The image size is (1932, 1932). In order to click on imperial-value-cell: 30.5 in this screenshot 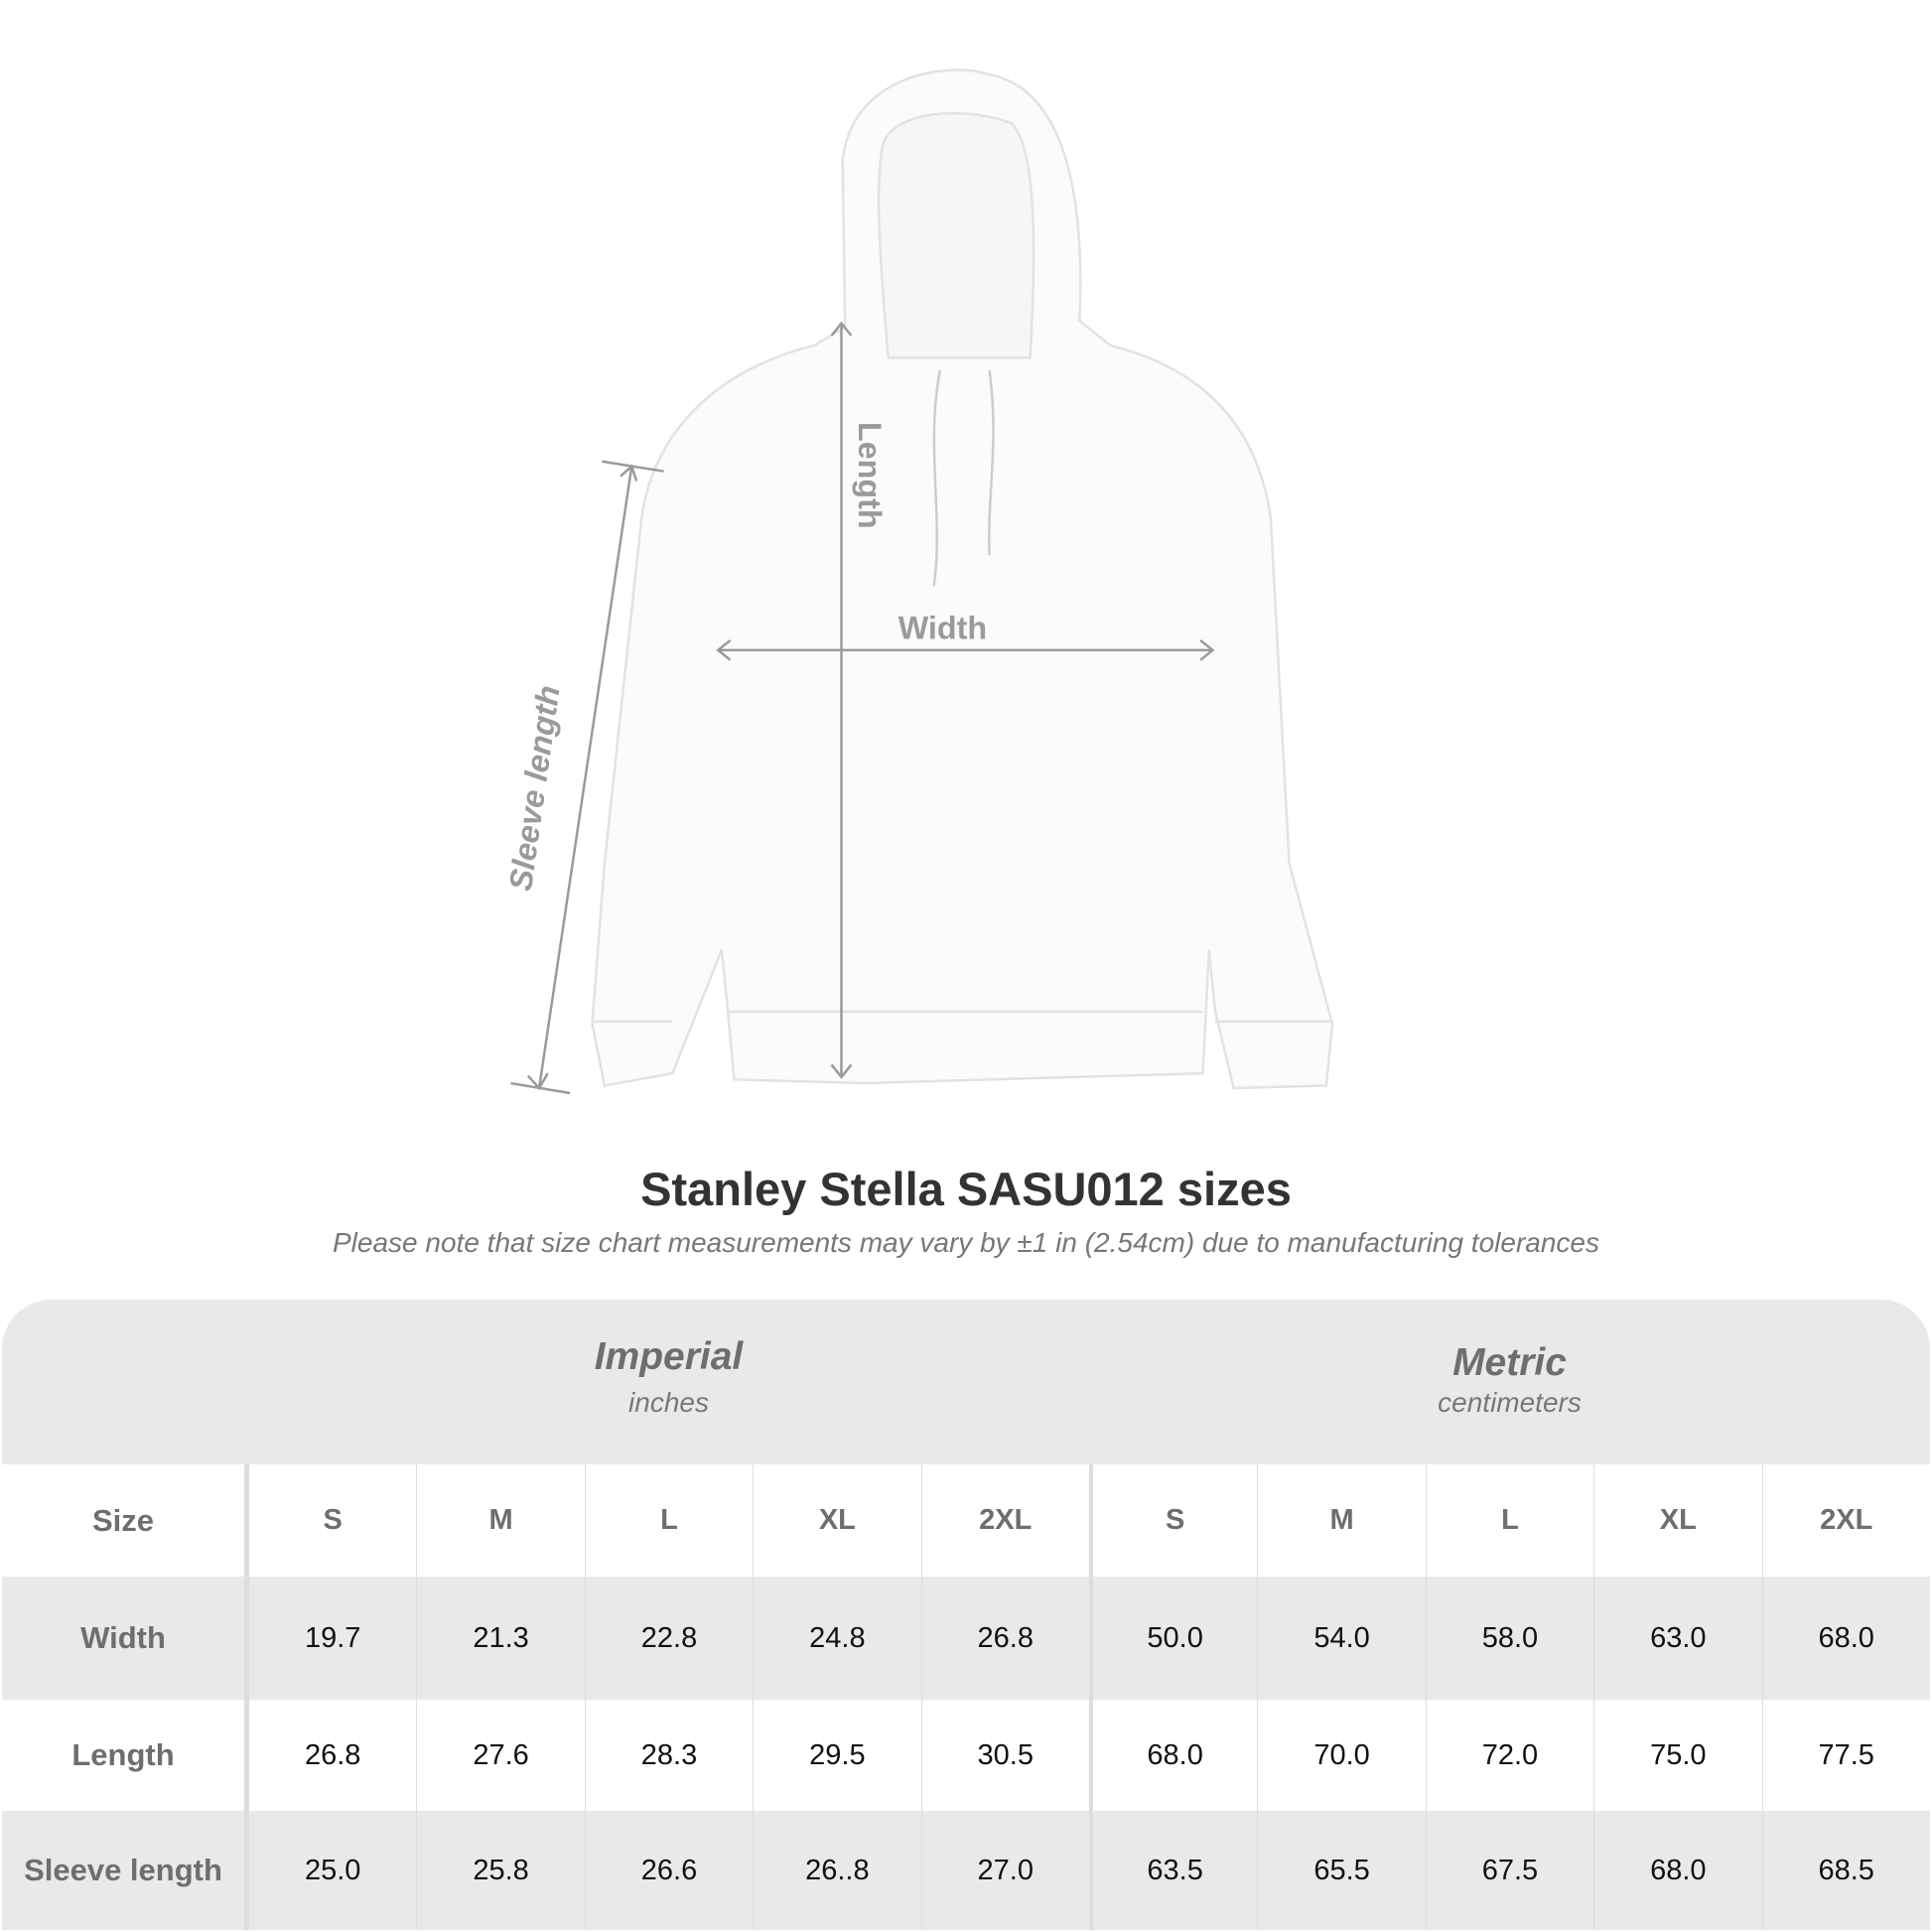, I will do `click(1004, 1756)`.